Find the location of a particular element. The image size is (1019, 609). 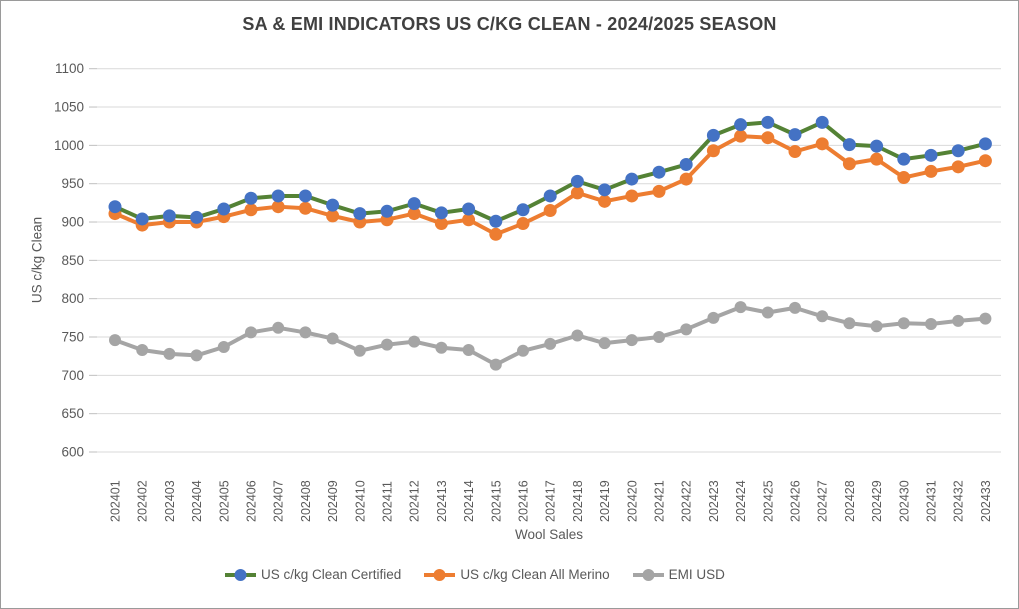

x-tick-label: 202409 is located at coordinates (333, 501).